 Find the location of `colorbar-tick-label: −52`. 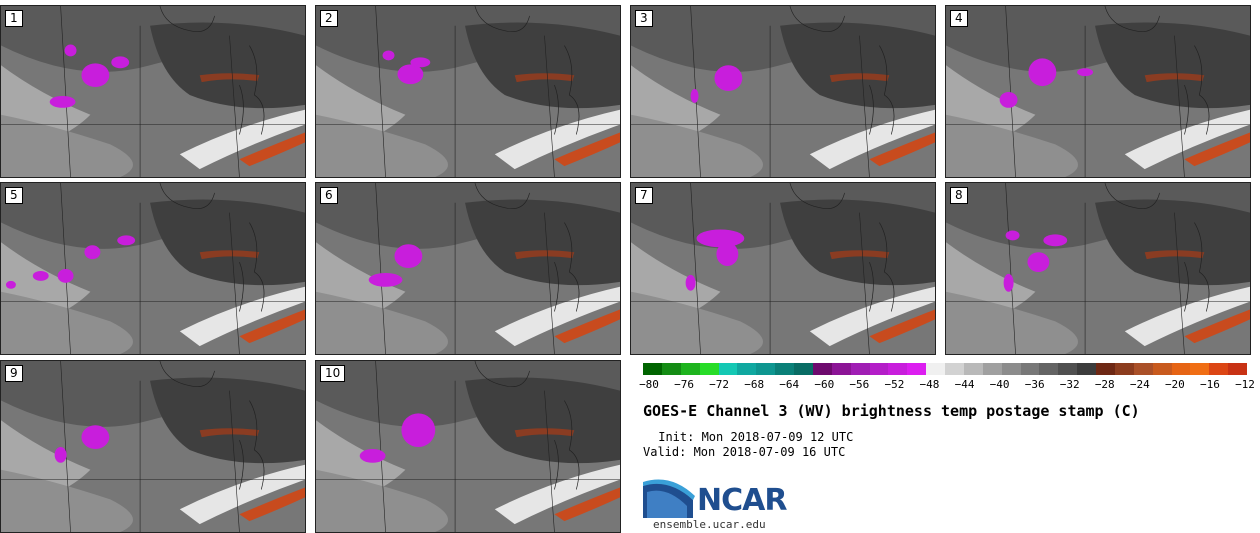

colorbar-tick-label: −52 is located at coordinates (894, 384).